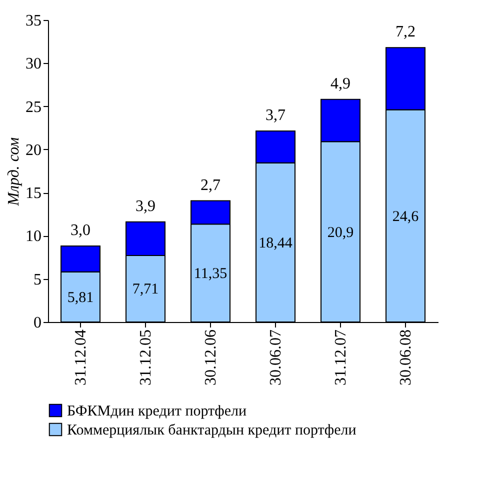 This screenshot has height=480, width=501. What do you see at coordinates (80, 298) in the screenshot?
I see `data-label: 5,81` at bounding box center [80, 298].